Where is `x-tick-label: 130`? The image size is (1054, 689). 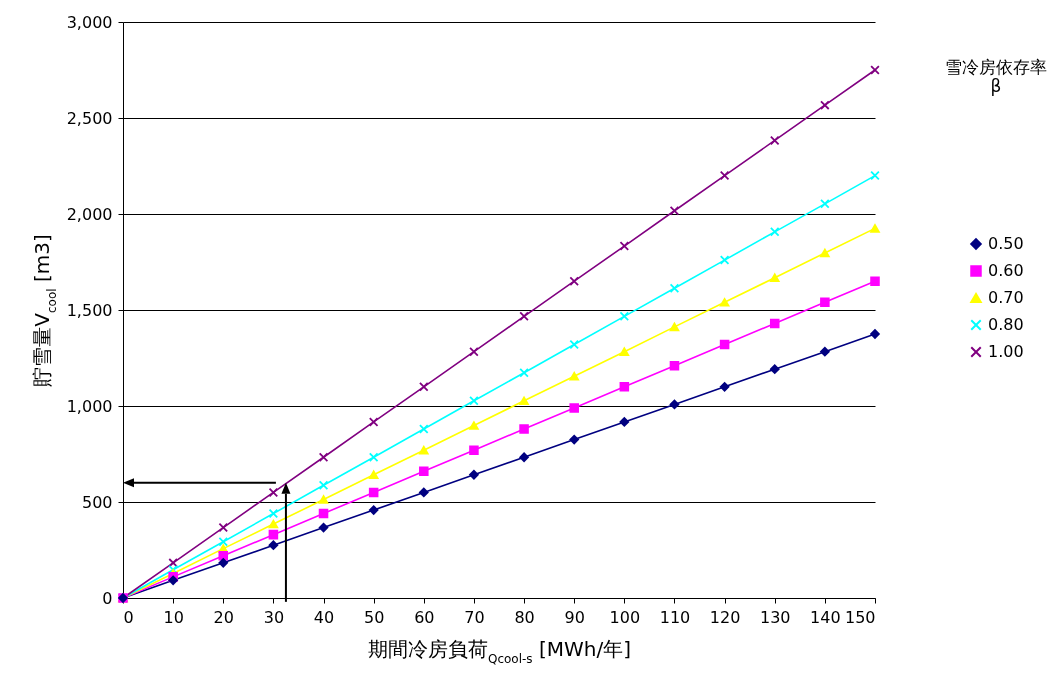 x-tick-label: 130 is located at coordinates (775, 617).